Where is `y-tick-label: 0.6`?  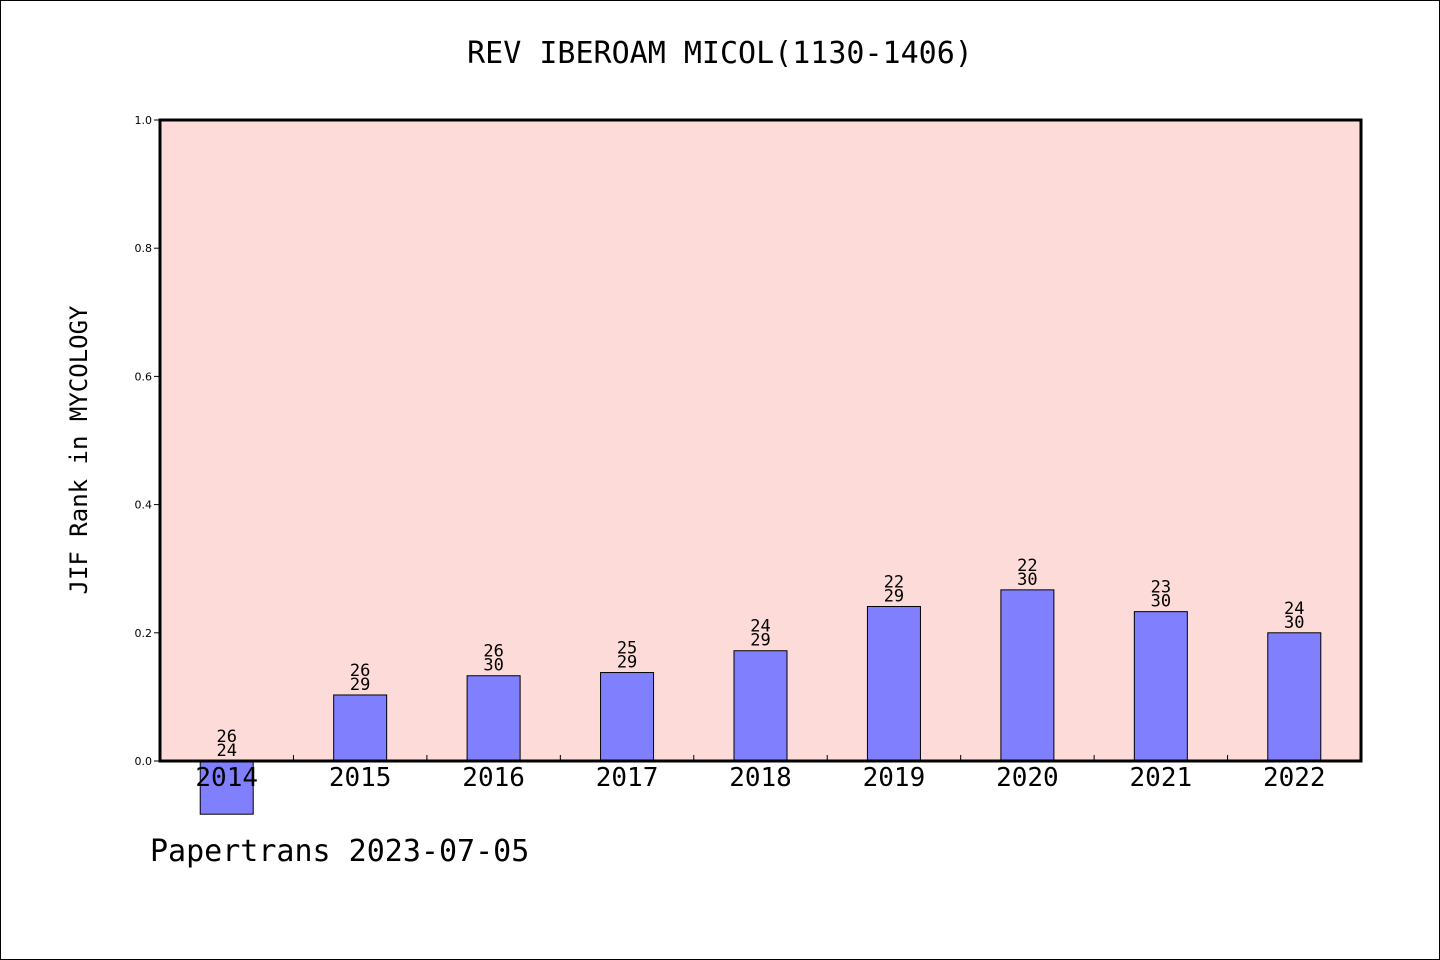 y-tick-label: 0.6 is located at coordinates (144, 376).